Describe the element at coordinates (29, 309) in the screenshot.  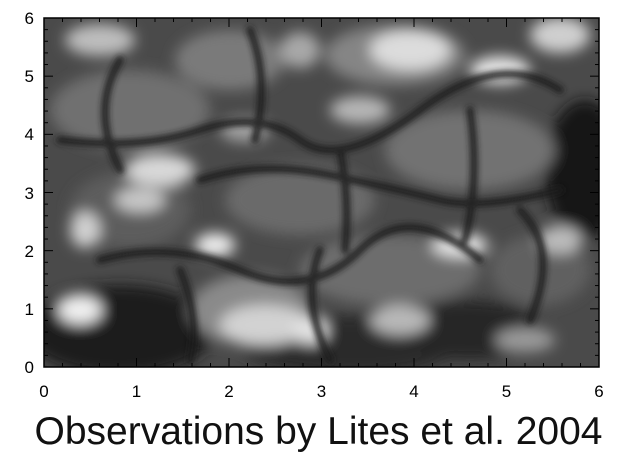
I see `y-tick-label-1: 1` at that location.